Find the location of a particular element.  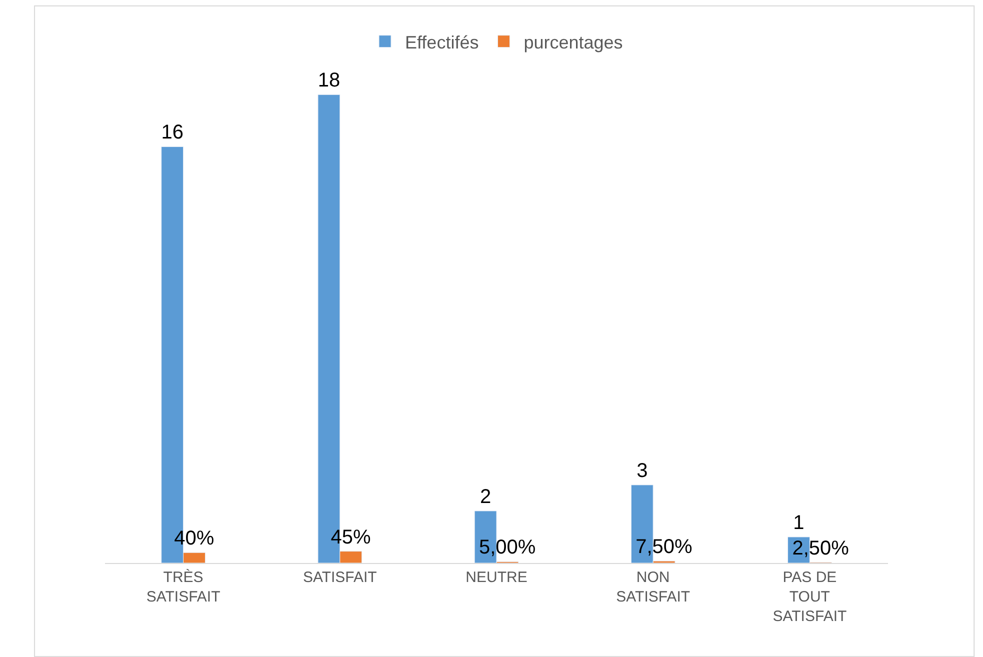

x-tick-label: NON SATISFAIT is located at coordinates (653, 587).